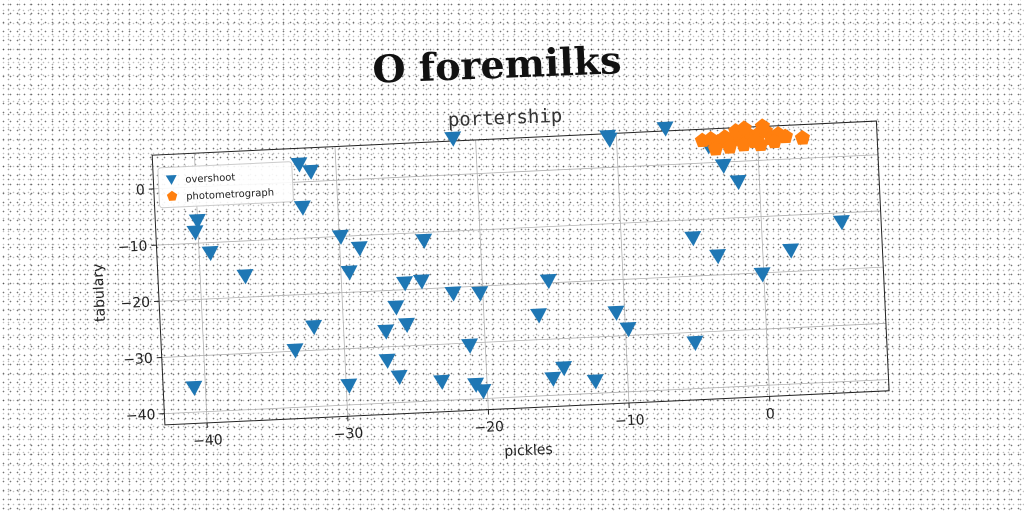 Image resolution: width=1024 pixels, height=512 pixels. I want to click on y-tick-label: −20, so click(135, 303).